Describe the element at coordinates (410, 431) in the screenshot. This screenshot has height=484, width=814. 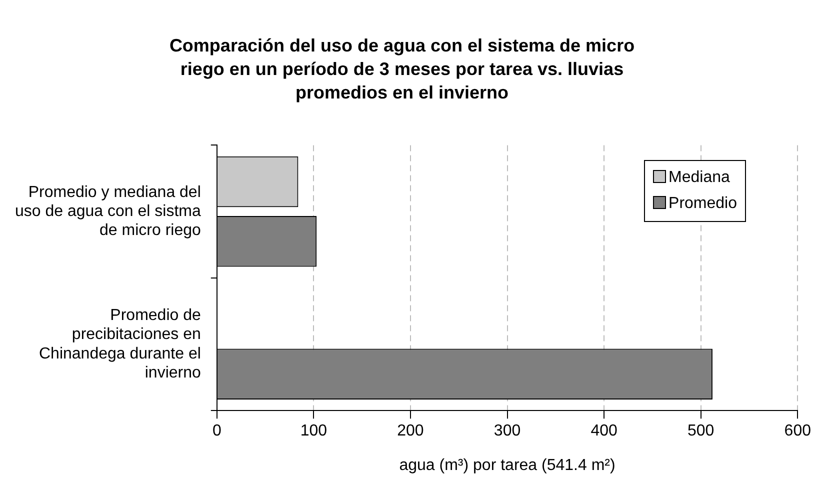
I see `x-tick-label: 200` at that location.